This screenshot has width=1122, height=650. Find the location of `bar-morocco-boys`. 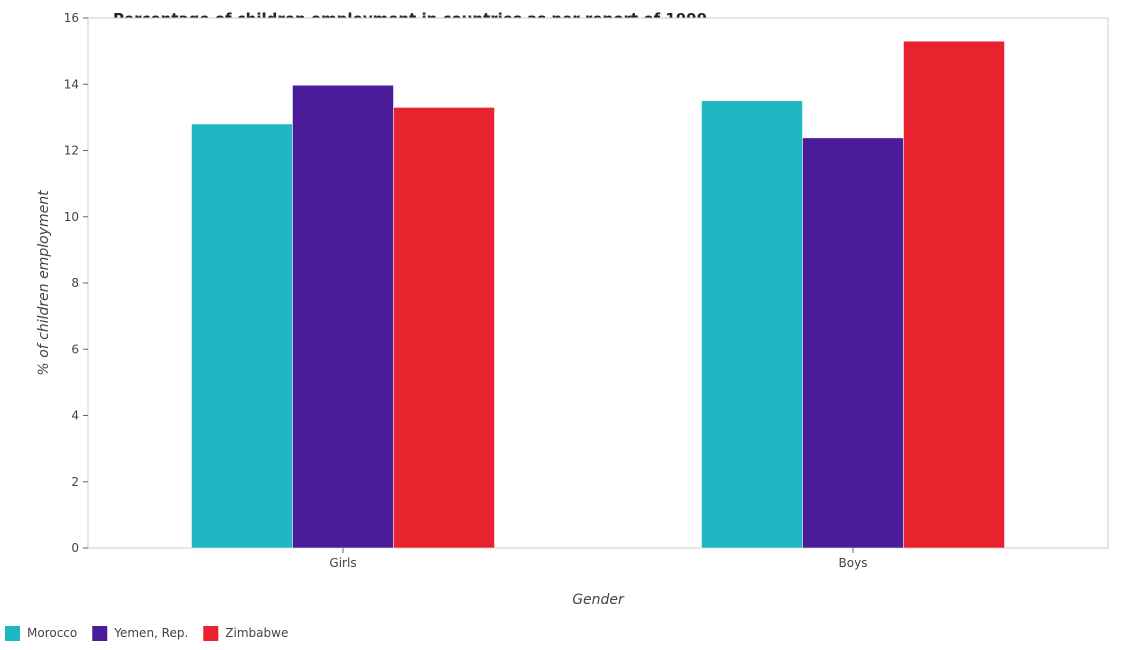

bar-morocco-boys is located at coordinates (752, 324).